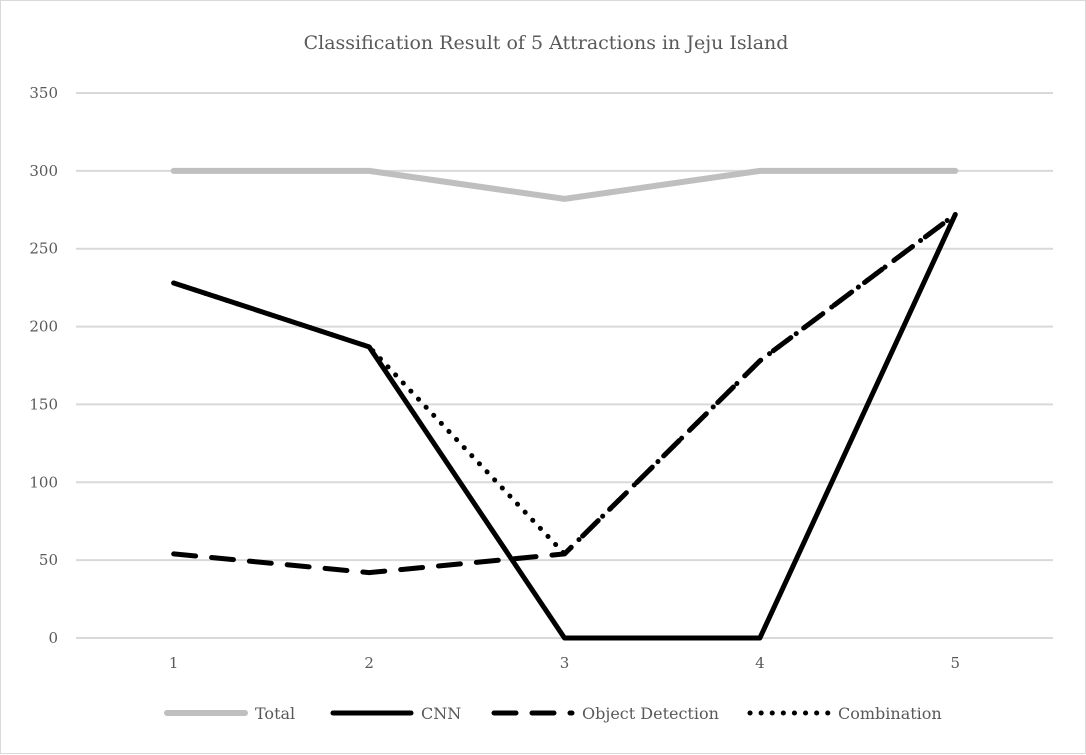  I want to click on y-tick-label: 50, so click(48, 560).